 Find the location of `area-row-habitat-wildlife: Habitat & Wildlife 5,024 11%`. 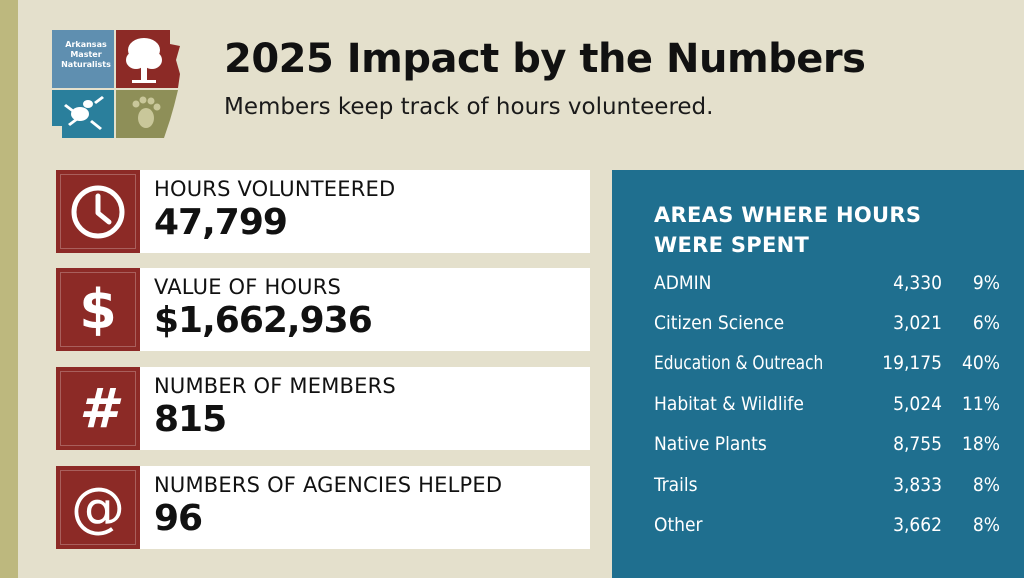

area-row-habitat-wildlife: Habitat & Wildlife 5,024 11% is located at coordinates (827, 404).